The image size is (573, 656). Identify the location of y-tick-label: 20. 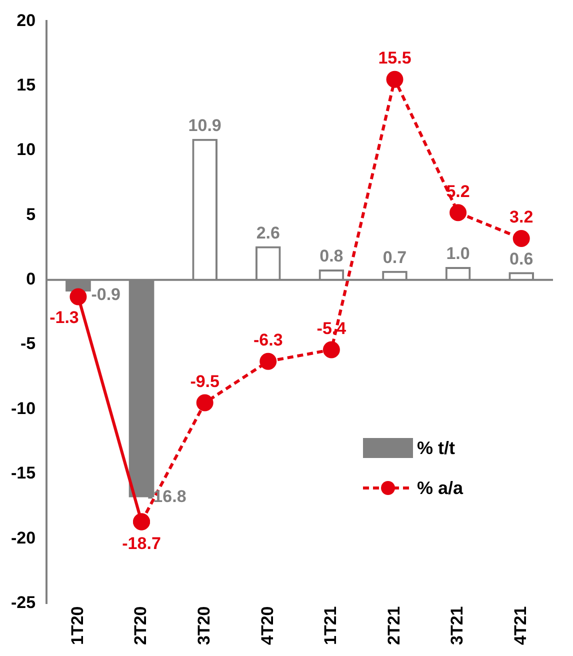
(26, 20).